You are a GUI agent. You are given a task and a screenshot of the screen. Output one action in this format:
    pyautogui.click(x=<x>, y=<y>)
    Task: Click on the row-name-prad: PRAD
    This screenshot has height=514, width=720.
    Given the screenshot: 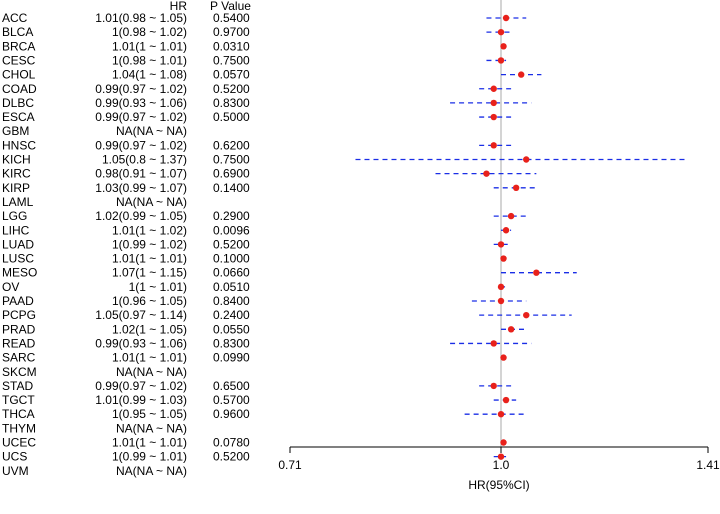 What is the action you would take?
    pyautogui.click(x=19, y=329)
    